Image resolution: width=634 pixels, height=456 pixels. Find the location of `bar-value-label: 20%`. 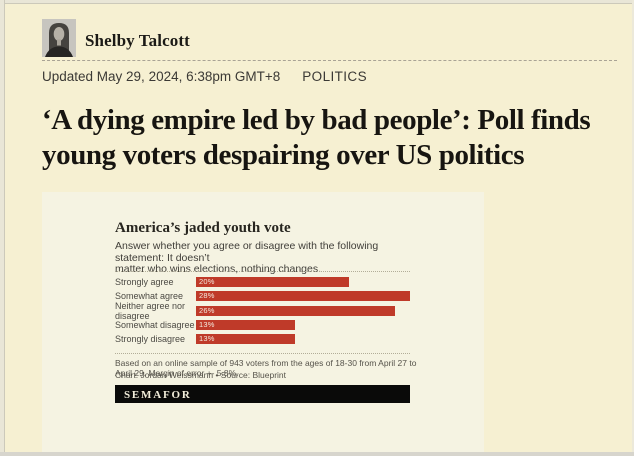

bar-value-label: 20% is located at coordinates (207, 281).